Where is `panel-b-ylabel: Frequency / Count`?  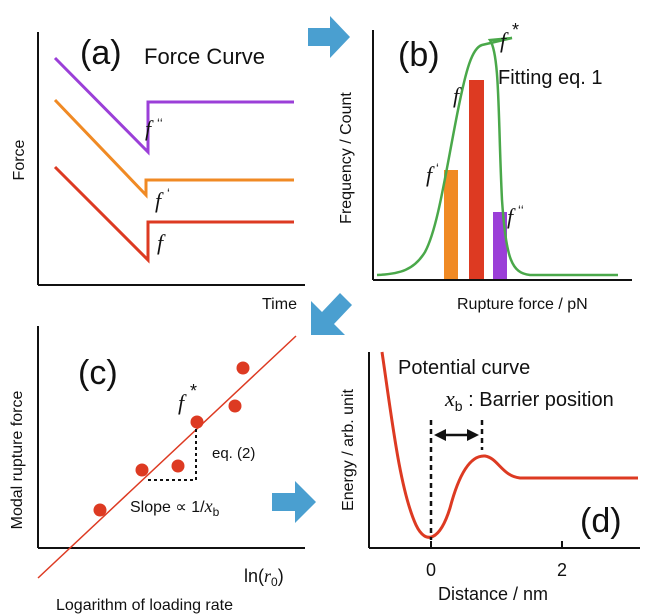 panel-b-ylabel: Frequency / Count is located at coordinates (346, 158).